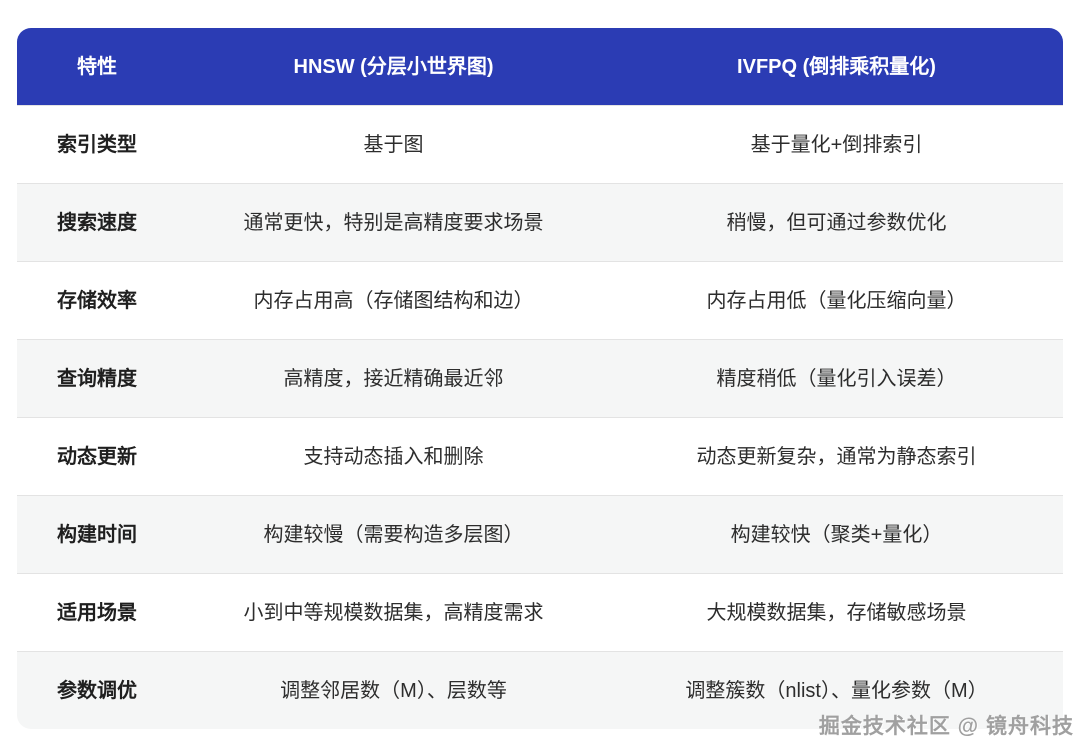 The height and width of the screenshot is (752, 1080). What do you see at coordinates (540, 456) in the screenshot?
I see `table-row: 动态更新 支持动态插入和删除 动态更新复杂，通常为静态索引` at bounding box center [540, 456].